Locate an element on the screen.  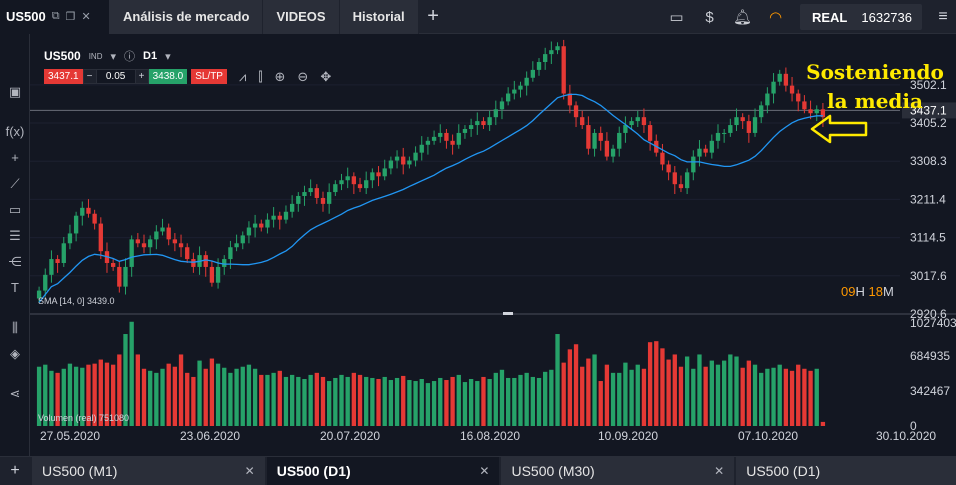
chart-tab-d1: US500 (D1) is located at coordinates (846, 471).